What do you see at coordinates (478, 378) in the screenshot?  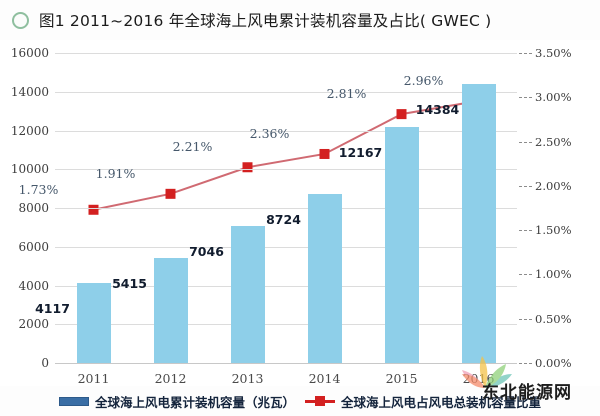 I see `x-axis-tick-label-2016: 2016` at bounding box center [478, 378].